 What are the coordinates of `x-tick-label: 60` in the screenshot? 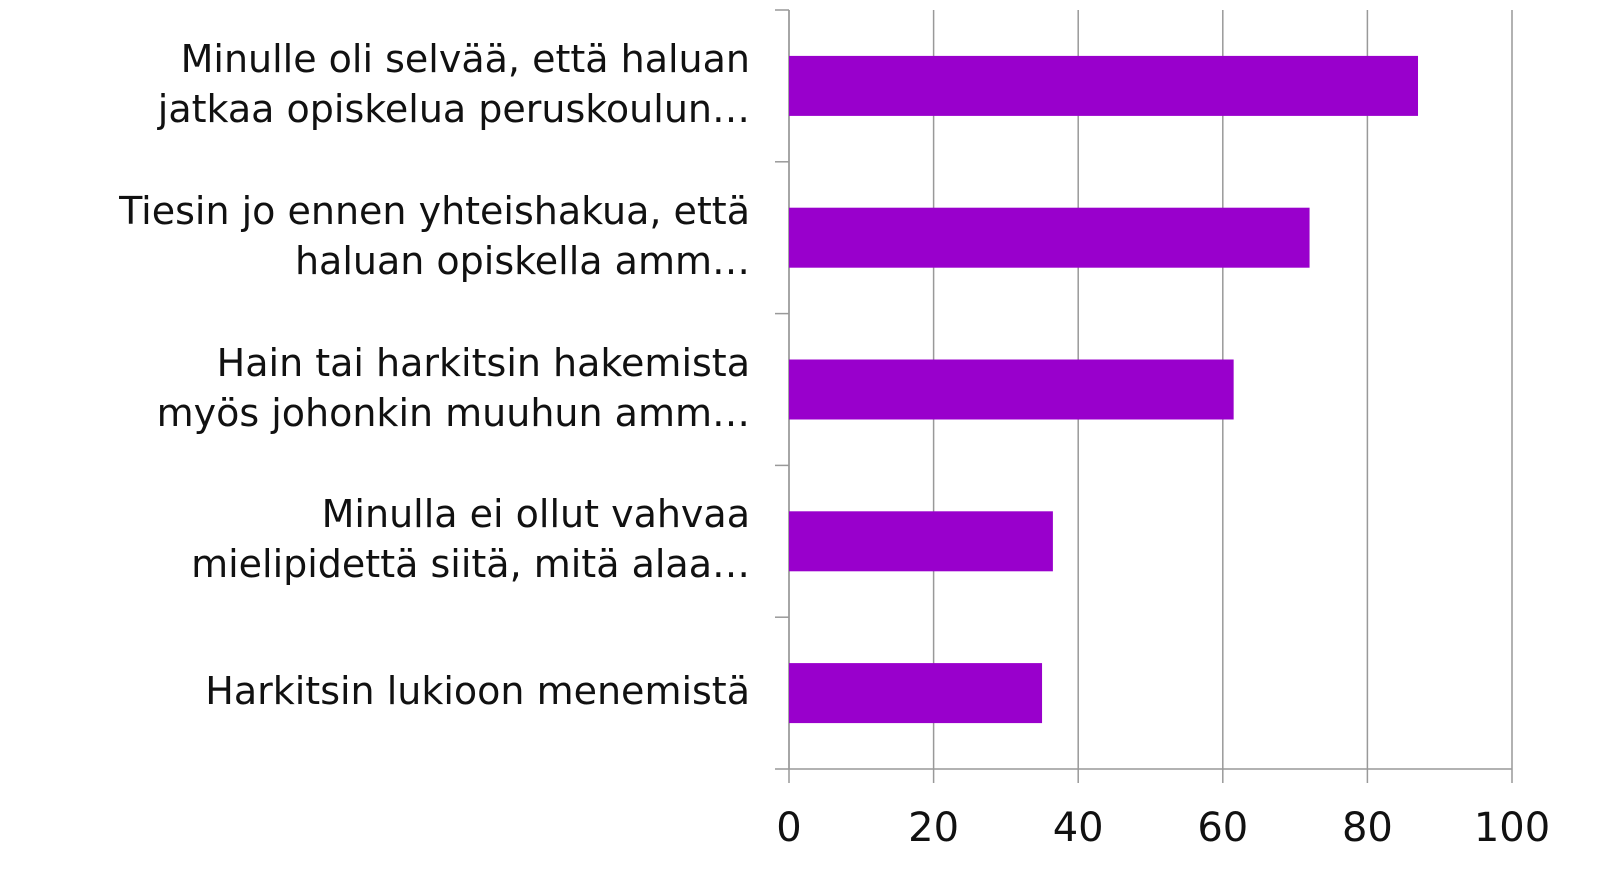 It's located at (1222, 828).